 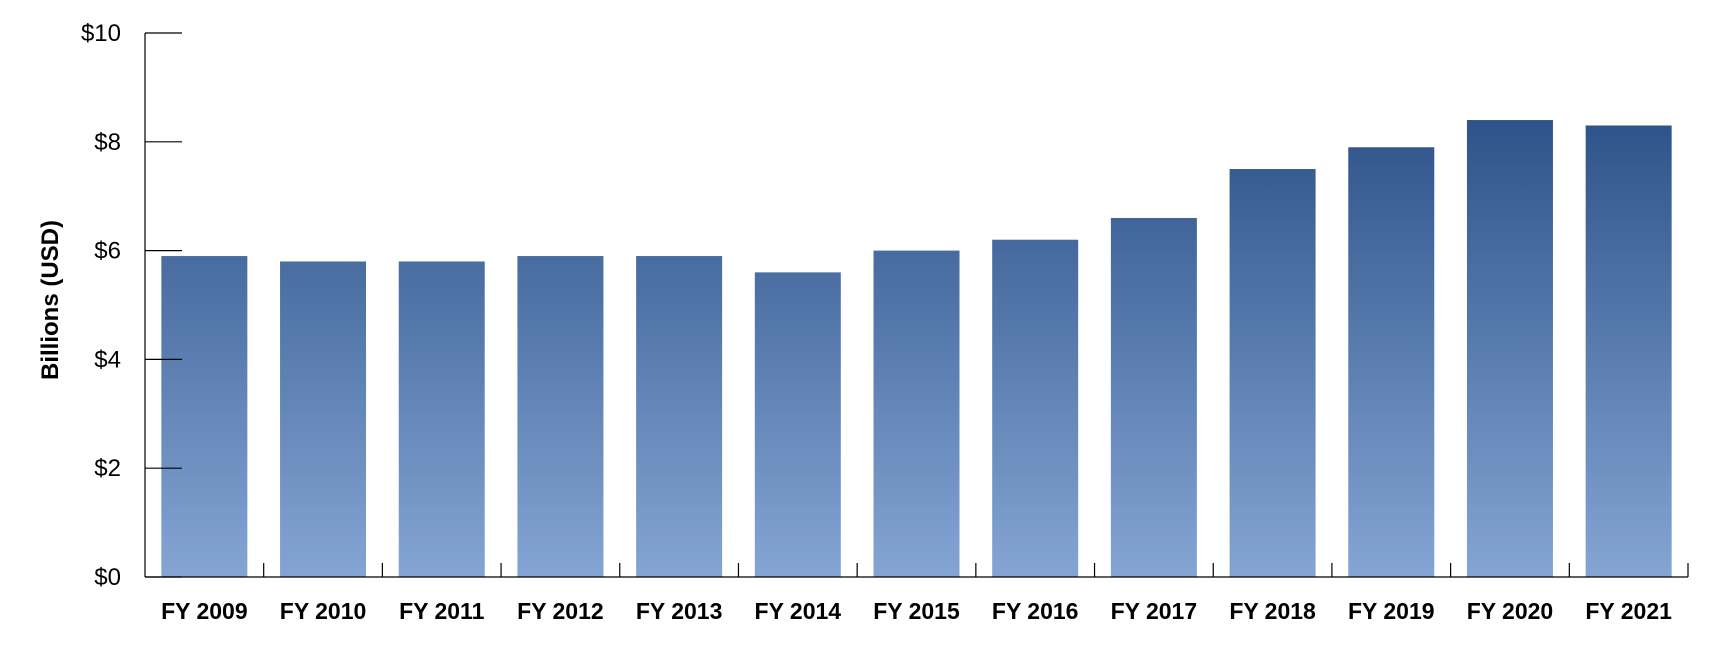 What do you see at coordinates (916, 413) in the screenshot?
I see `bar-fy-2015` at bounding box center [916, 413].